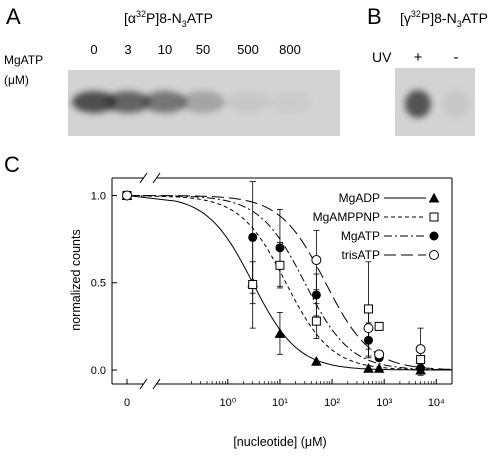 This screenshot has width=500, height=459. Describe the element at coordinates (127, 403) in the screenshot. I see `x-tick-label: 0` at that location.